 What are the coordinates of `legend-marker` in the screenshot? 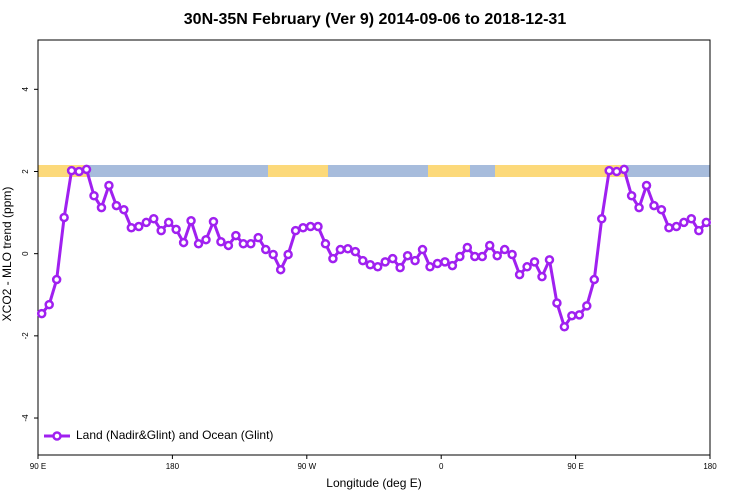 It's located at (57, 436).